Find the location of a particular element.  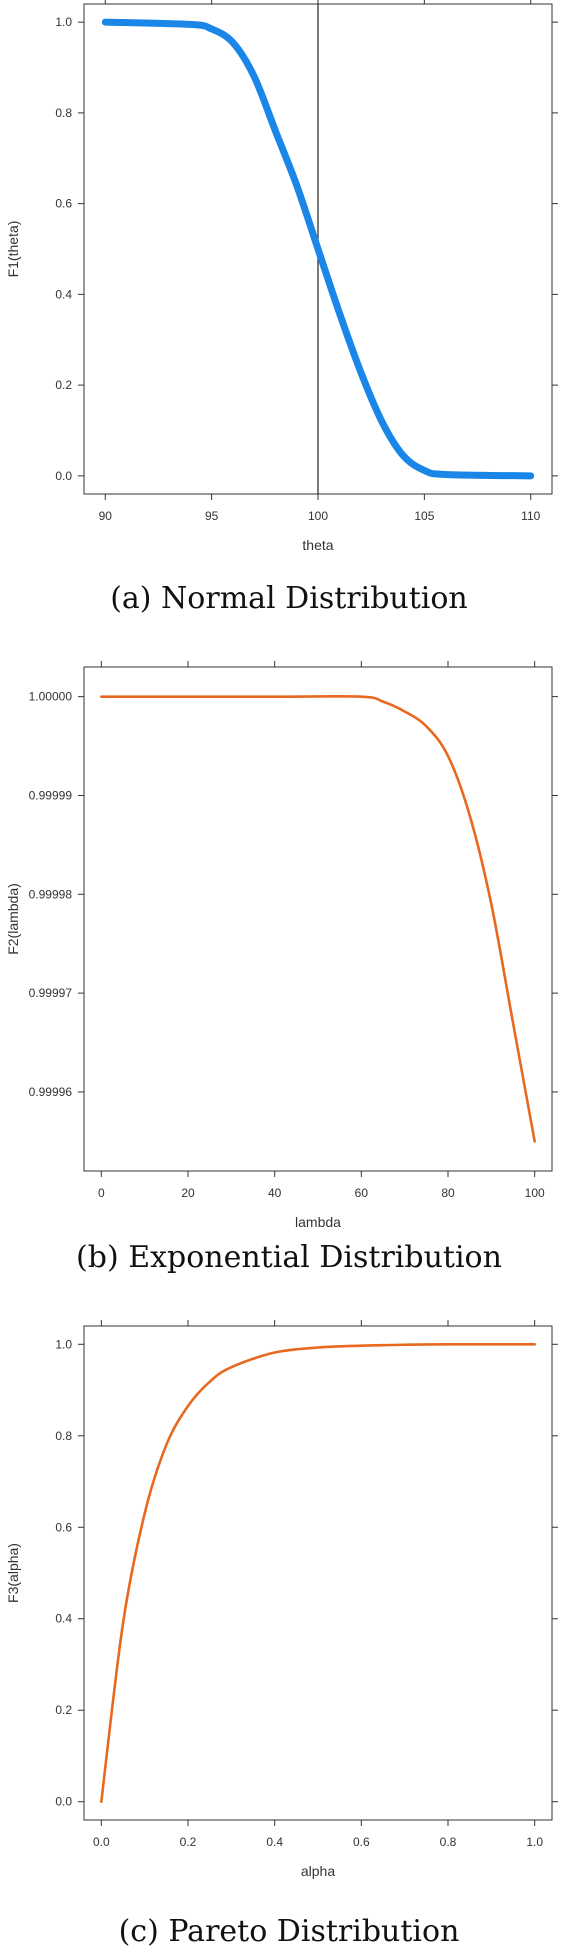

x-tick-label: 40 is located at coordinates (275, 1193).